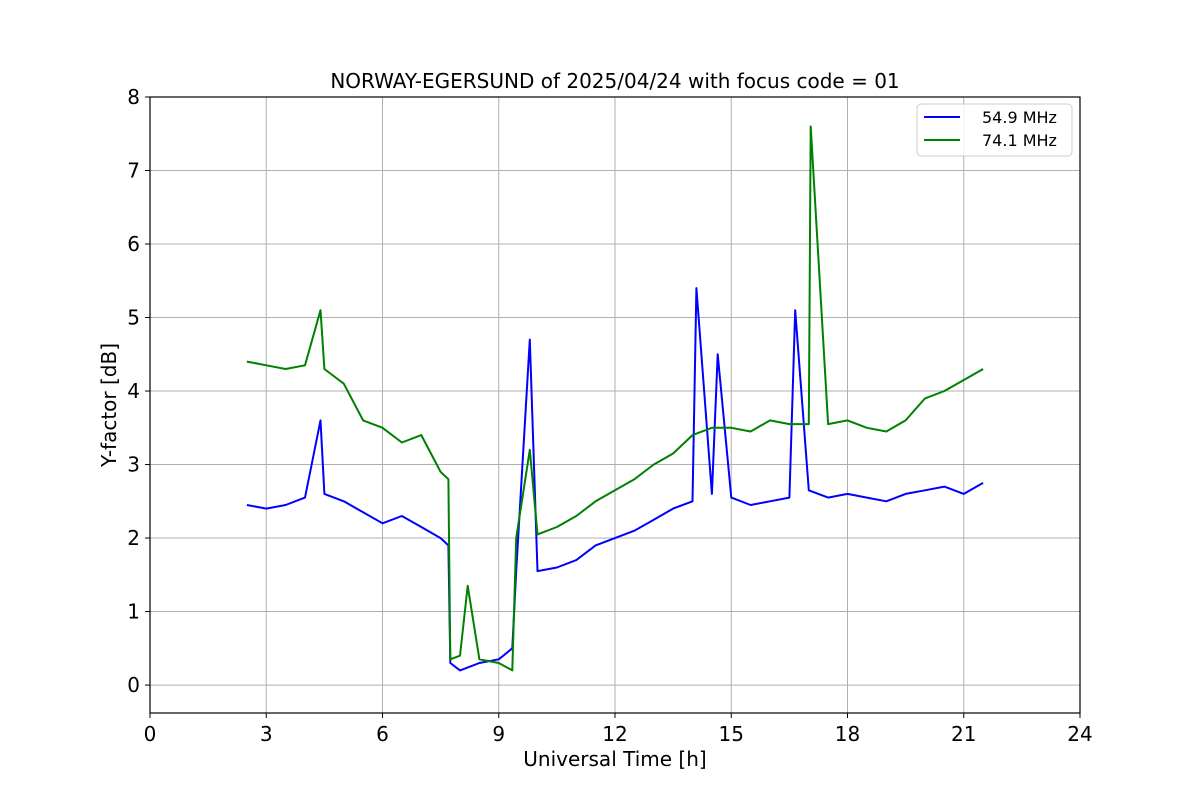 This screenshot has height=800, width=1200. I want to click on y-tick-label: 2, so click(133, 538).